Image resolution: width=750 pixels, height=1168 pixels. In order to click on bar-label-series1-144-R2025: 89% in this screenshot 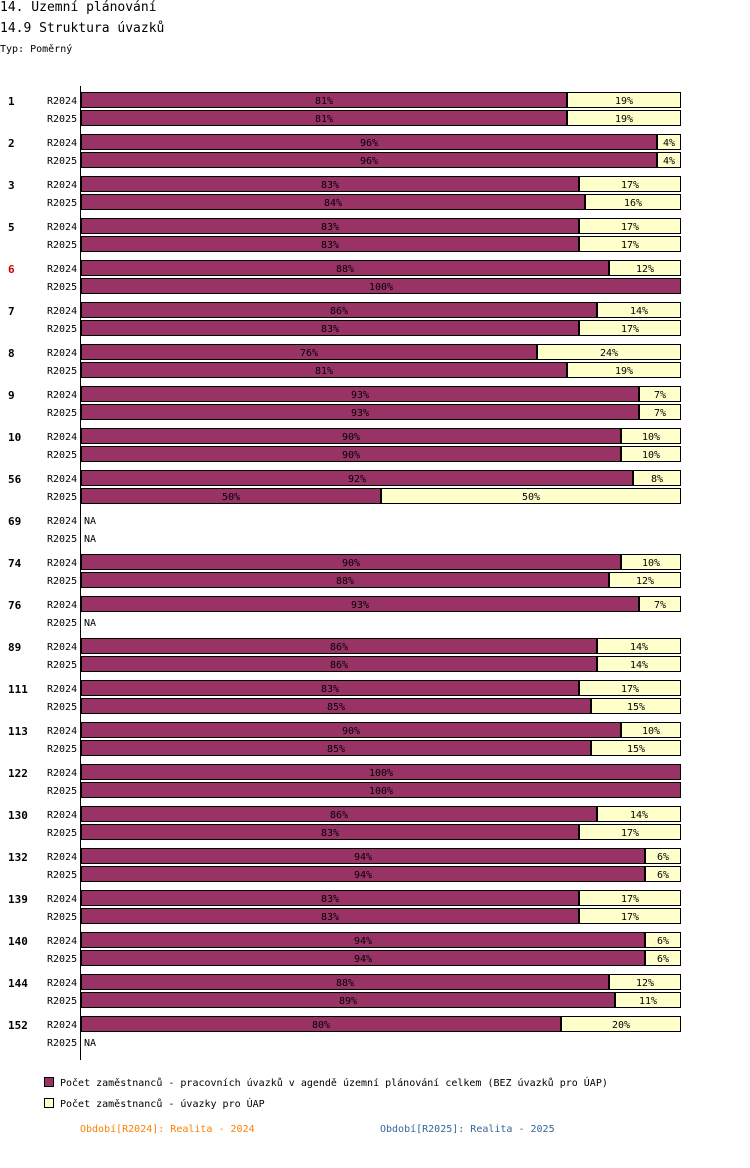, I will do `click(348, 1001)`.